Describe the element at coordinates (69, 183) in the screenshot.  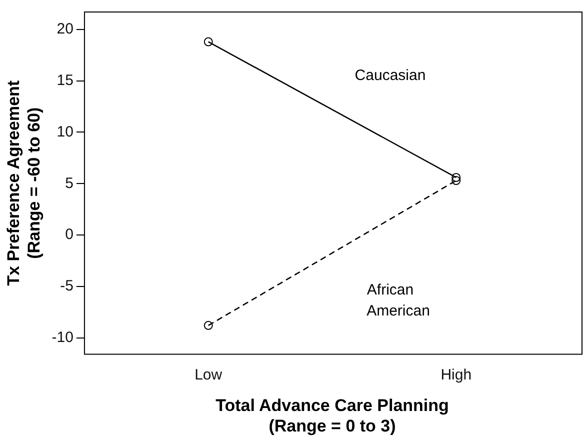
I see `y-tick-label: 5` at that location.